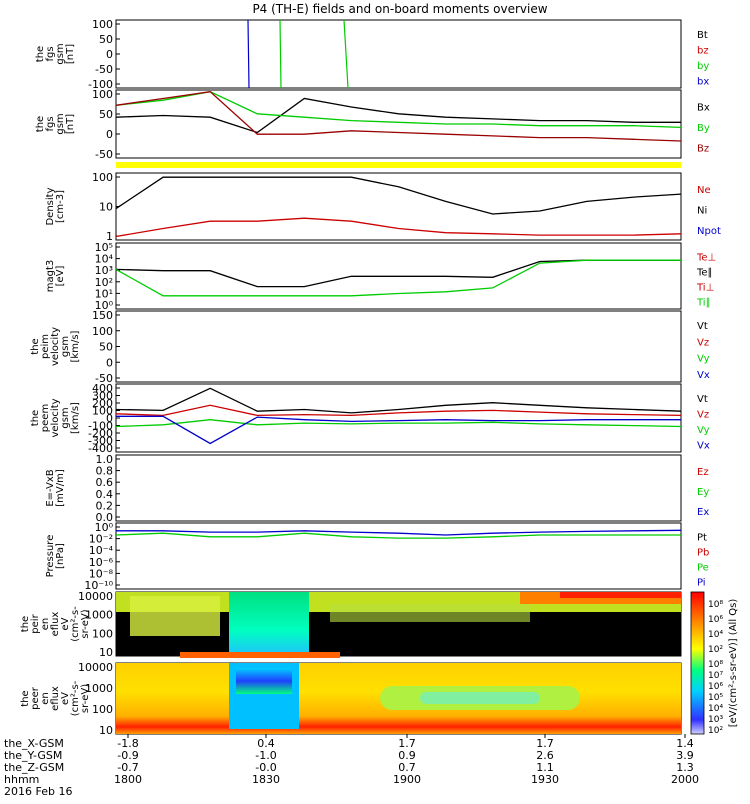 This screenshot has height=804, width=750. What do you see at coordinates (372, 54) in the screenshot?
I see `panel-fgs_gsm: 100 50 0 -50 -100 the fgs gsm [nT] Bt bz by bx` at bounding box center [372, 54].